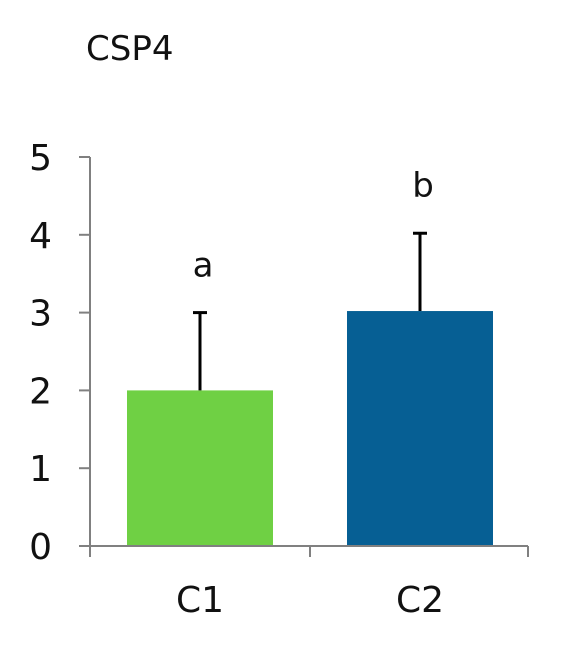  Describe the element at coordinates (129, 49) in the screenshot. I see `chart-title: CSP4` at that location.